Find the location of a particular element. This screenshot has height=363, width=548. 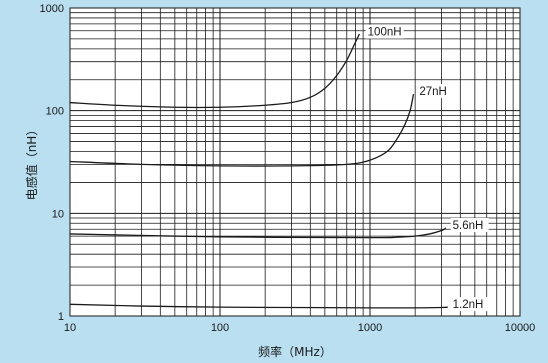

x-tick-label: 10000 is located at coordinates (520, 328).